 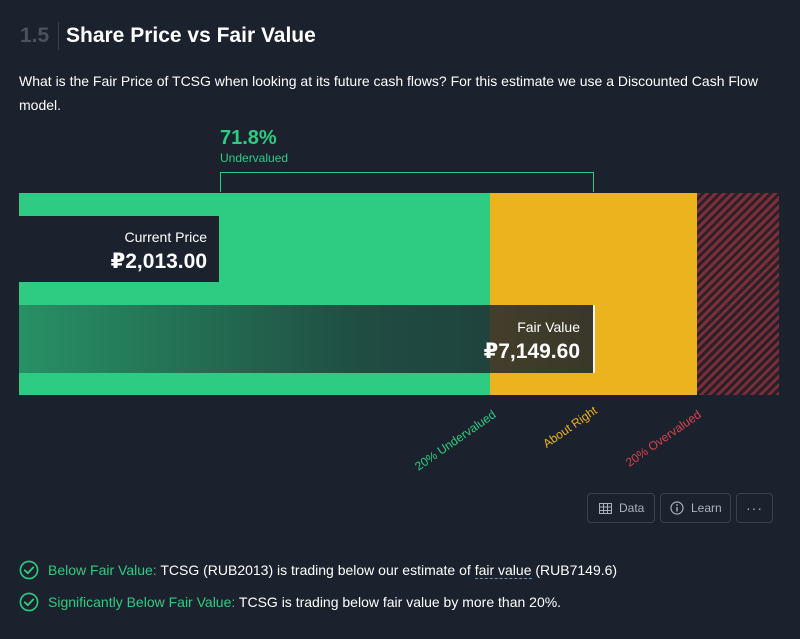 I want to click on check-title: Below Fair Value:, so click(x=102, y=570).